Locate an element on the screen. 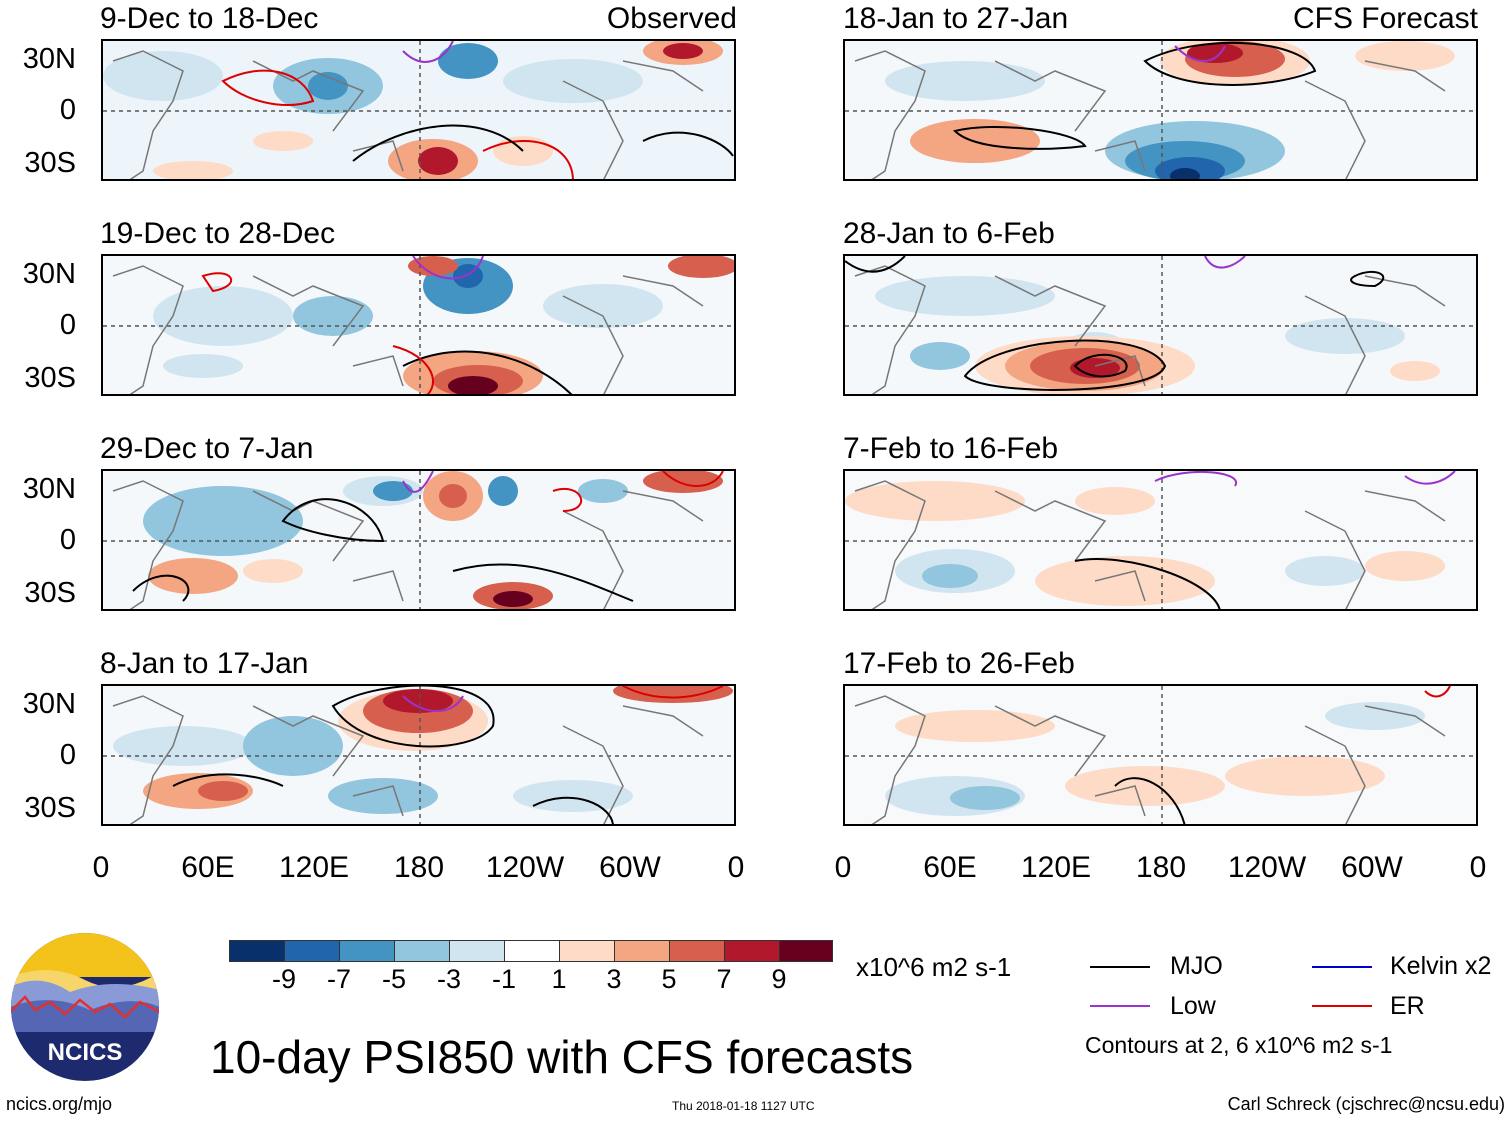 The image size is (1510, 1121). panel-title: 29-Dec to 7-Jan is located at coordinates (207, 448).